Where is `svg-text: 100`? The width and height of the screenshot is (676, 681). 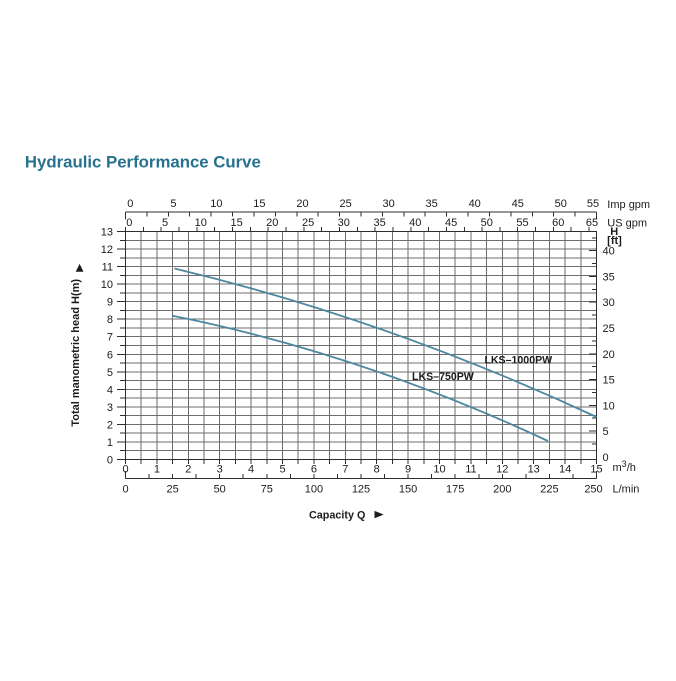 svg-text: 100 is located at coordinates (314, 490).